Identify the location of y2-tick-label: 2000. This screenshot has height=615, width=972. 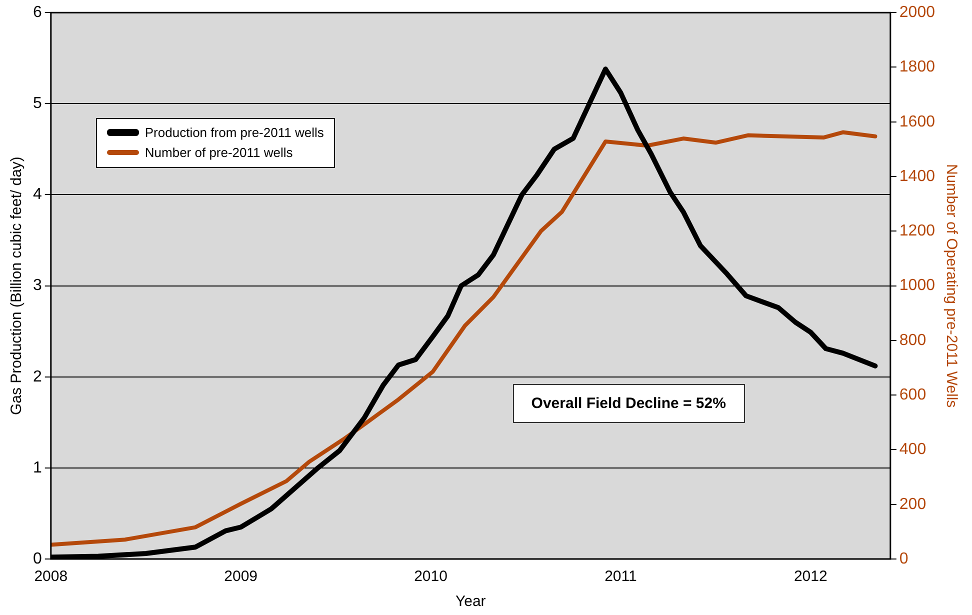
(917, 13).